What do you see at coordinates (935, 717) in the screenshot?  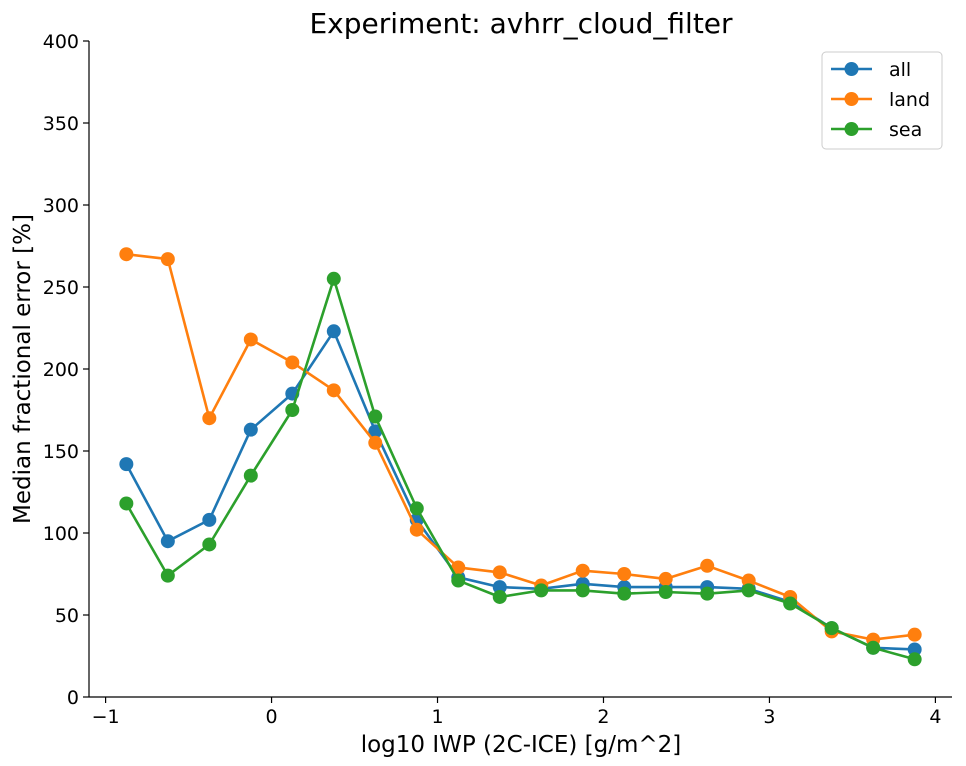 I see `x-tick-label: 4` at bounding box center [935, 717].